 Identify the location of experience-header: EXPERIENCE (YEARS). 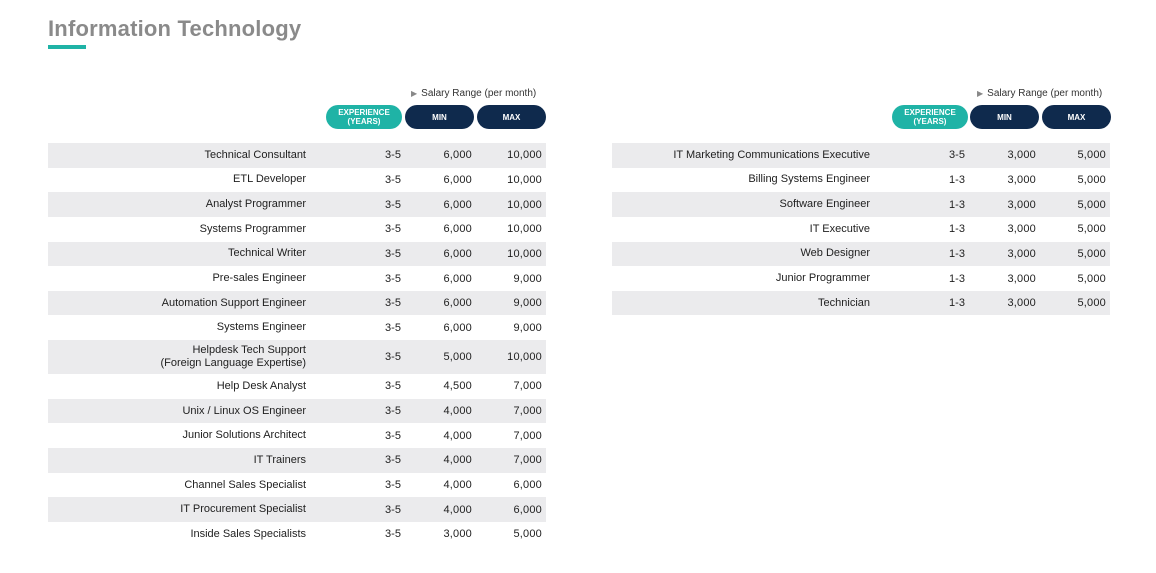
(364, 117).